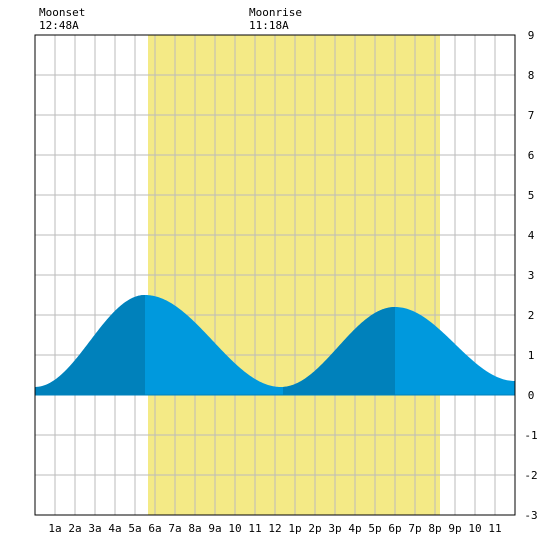 The height and width of the screenshot is (550, 550). What do you see at coordinates (334, 528) in the screenshot?
I see `x-tick-label: 3p` at bounding box center [334, 528].